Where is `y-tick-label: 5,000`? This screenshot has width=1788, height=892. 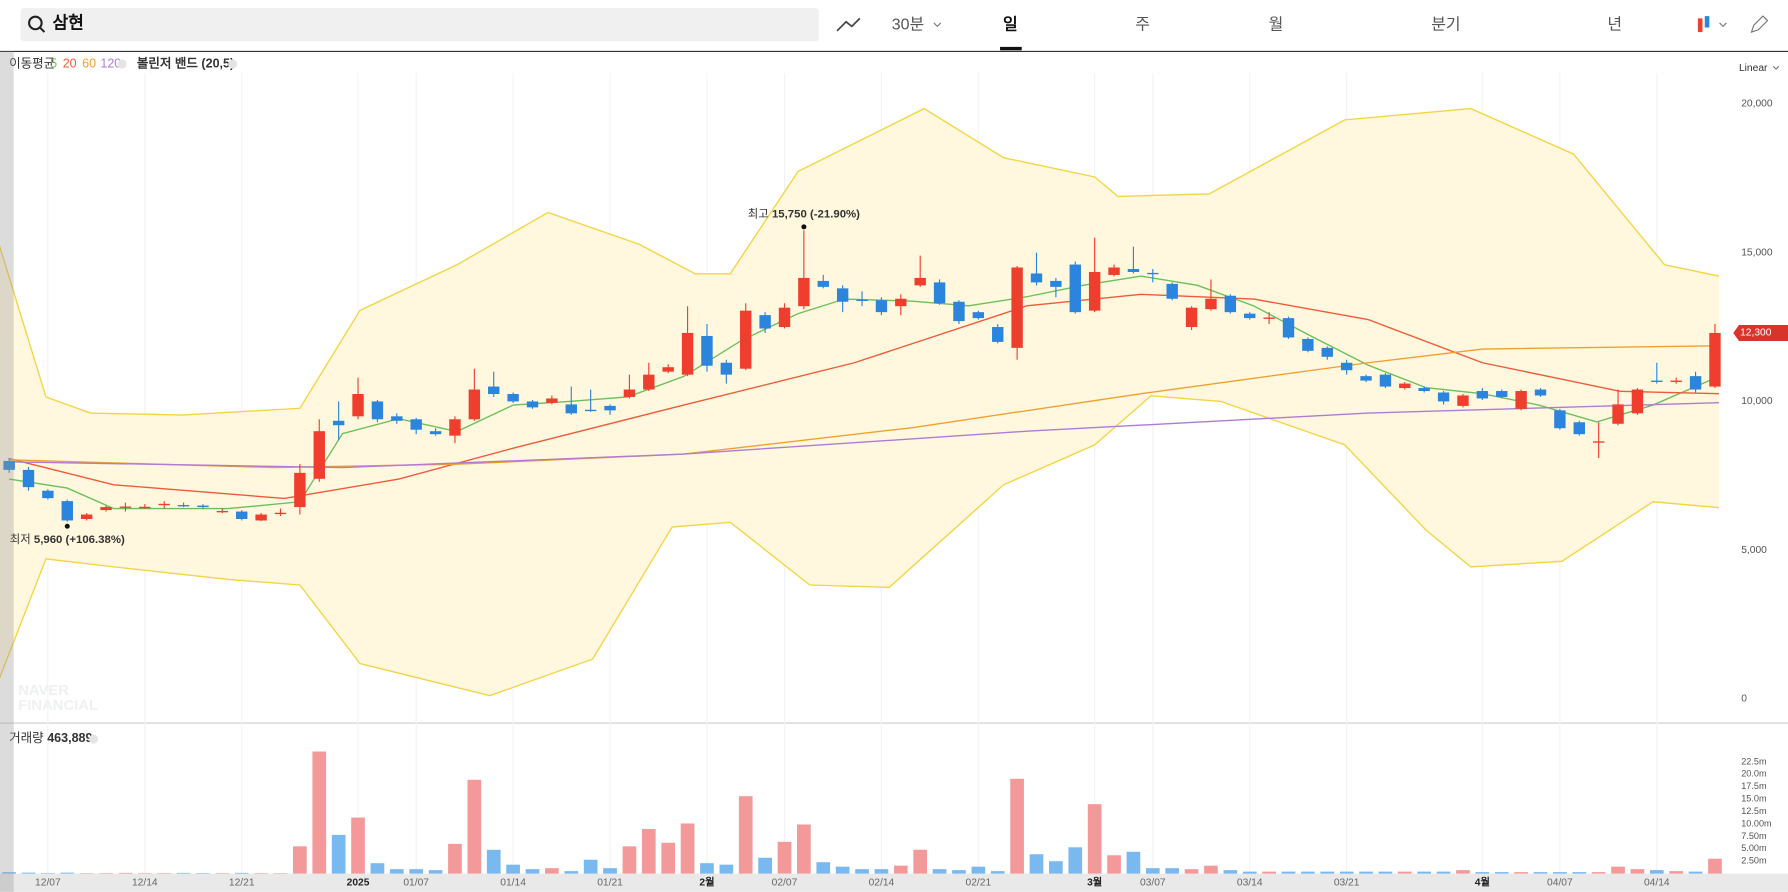
y-tick-label: 5,000 is located at coordinates (1754, 550).